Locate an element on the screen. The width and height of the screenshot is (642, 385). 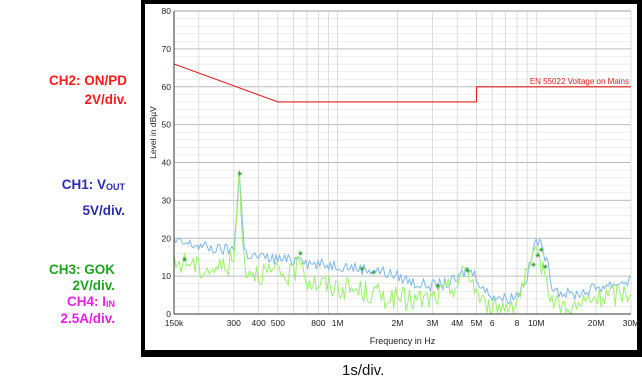
ch4-name-main: CH4: I is located at coordinates (86, 301).